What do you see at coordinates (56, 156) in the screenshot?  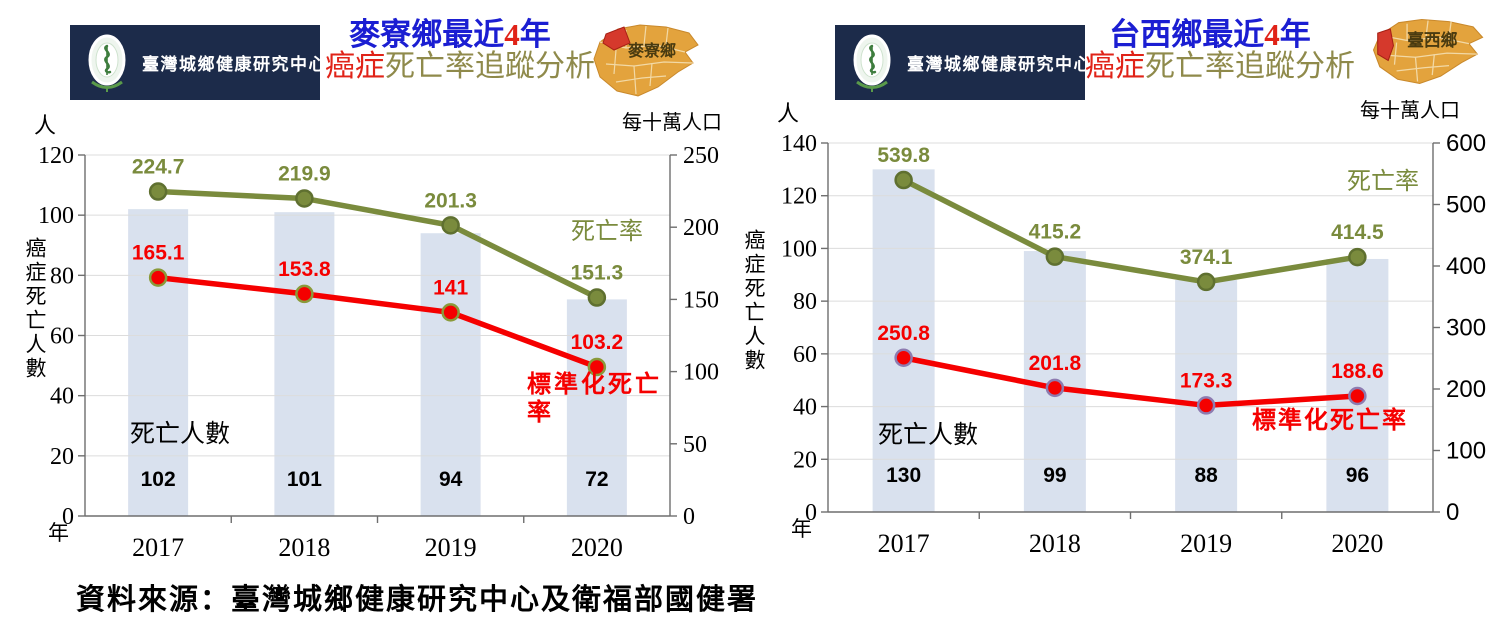 I see `left-tick-label: 120` at bounding box center [56, 156].